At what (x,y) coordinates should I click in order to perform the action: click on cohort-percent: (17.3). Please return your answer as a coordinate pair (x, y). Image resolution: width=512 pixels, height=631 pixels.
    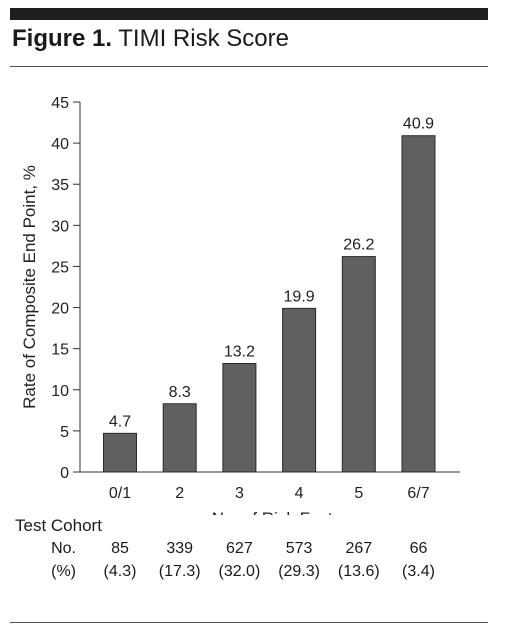
    Looking at the image, I should click on (179, 571).